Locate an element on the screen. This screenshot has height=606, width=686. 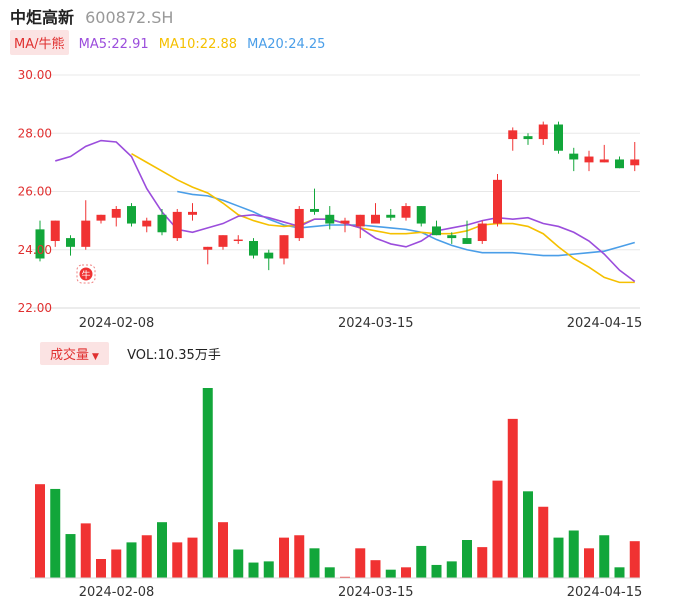
date-tick-label: 2024-03-15 is located at coordinates (376, 323).